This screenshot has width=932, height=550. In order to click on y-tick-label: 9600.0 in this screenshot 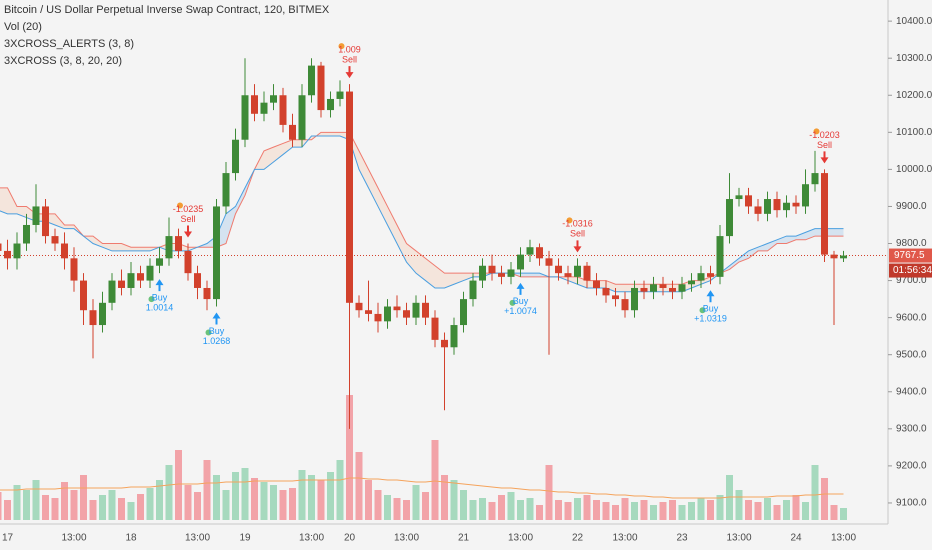, I will do `click(911, 317)`.